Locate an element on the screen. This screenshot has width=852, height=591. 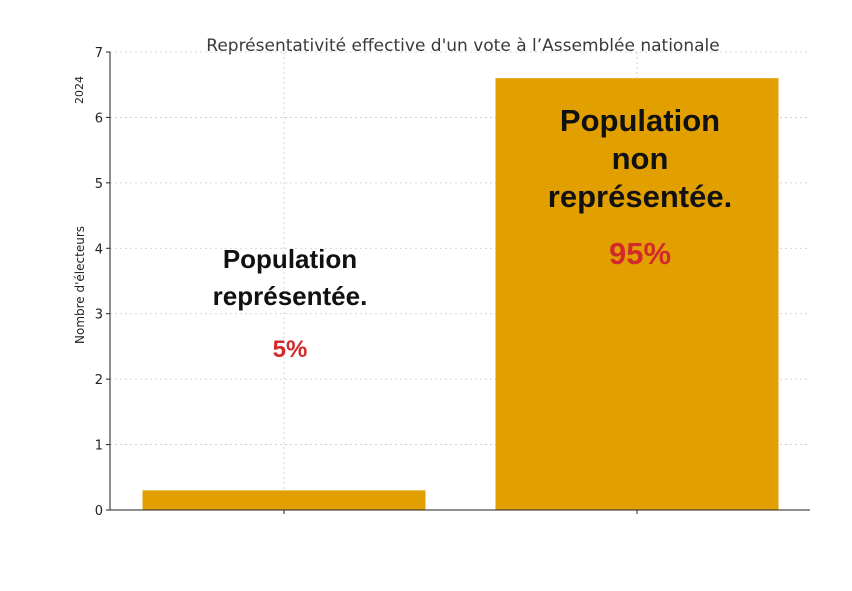
y-tick-label: 0 is located at coordinates (99, 511).